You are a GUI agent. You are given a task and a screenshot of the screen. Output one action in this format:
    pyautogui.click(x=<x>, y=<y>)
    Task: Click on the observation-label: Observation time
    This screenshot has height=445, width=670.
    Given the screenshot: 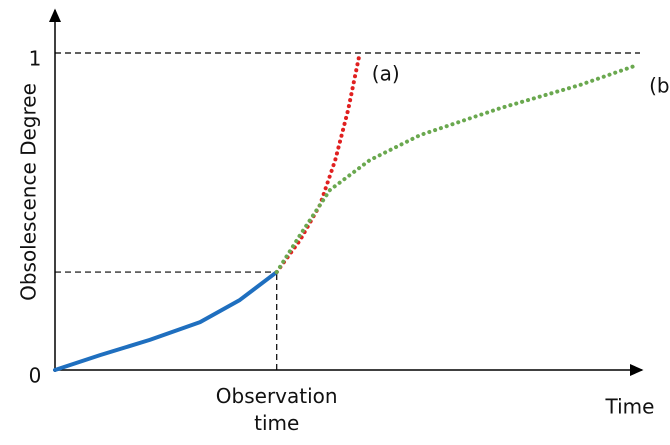 What is the action you would take?
    pyautogui.click(x=276, y=409)
    